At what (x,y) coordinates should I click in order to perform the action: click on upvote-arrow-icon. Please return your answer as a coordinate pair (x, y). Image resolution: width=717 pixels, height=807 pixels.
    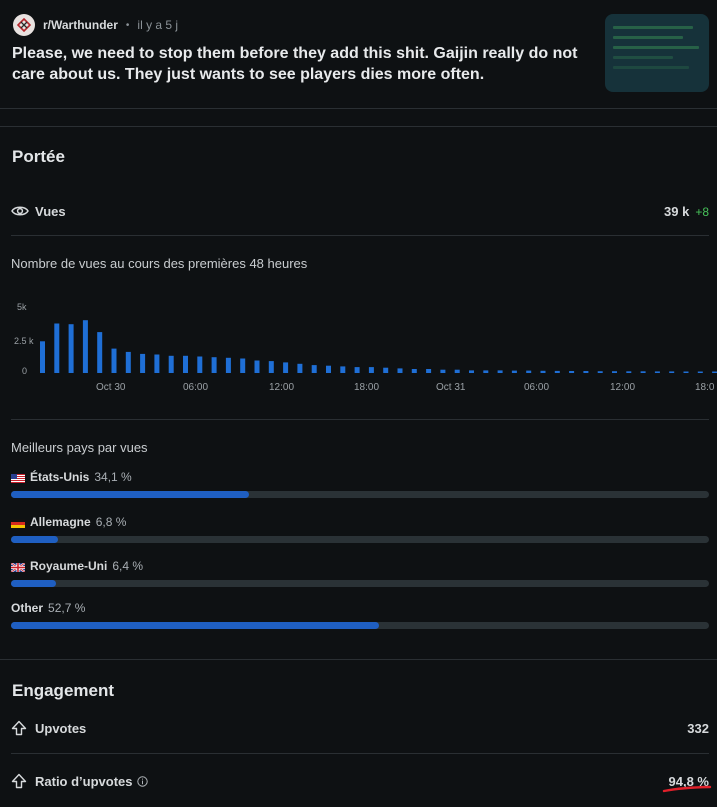
    Looking at the image, I should click on (20, 781).